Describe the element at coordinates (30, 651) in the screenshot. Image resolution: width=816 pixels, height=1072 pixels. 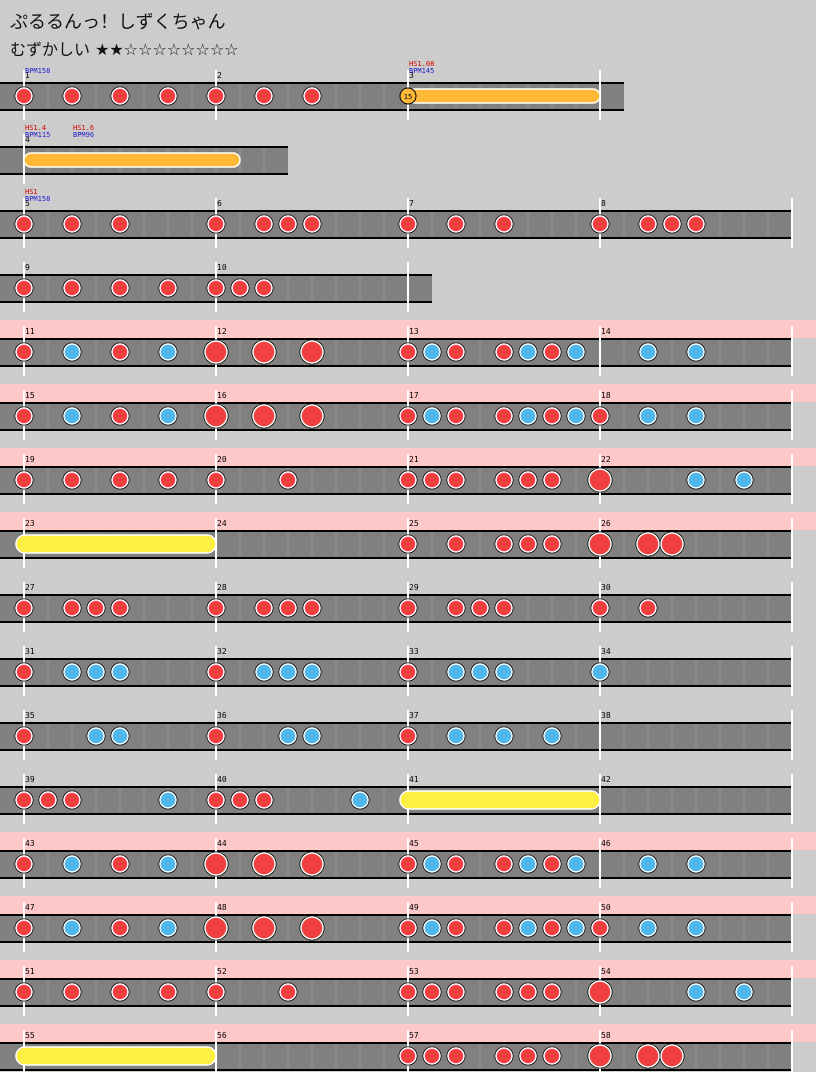
I see `measure-number: 31` at that location.